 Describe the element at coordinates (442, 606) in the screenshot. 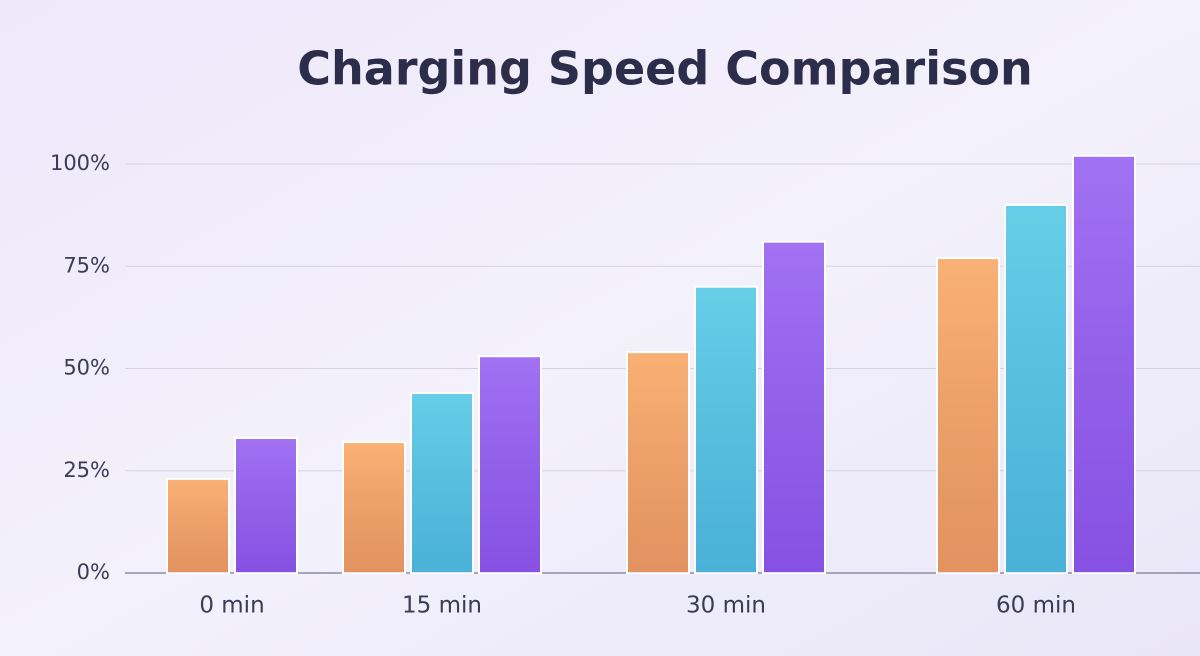

I see `x-tick-label: 15 min` at that location.